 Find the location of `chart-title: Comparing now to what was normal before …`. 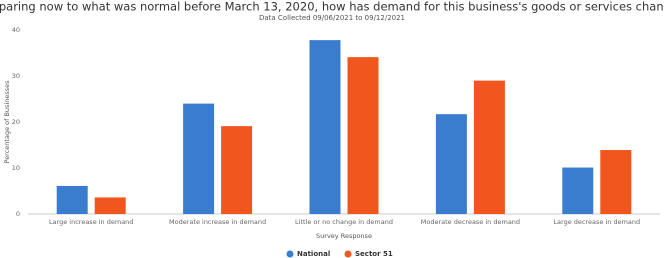

chart-title: Comparing now to what was normal before … is located at coordinates (332, 7).